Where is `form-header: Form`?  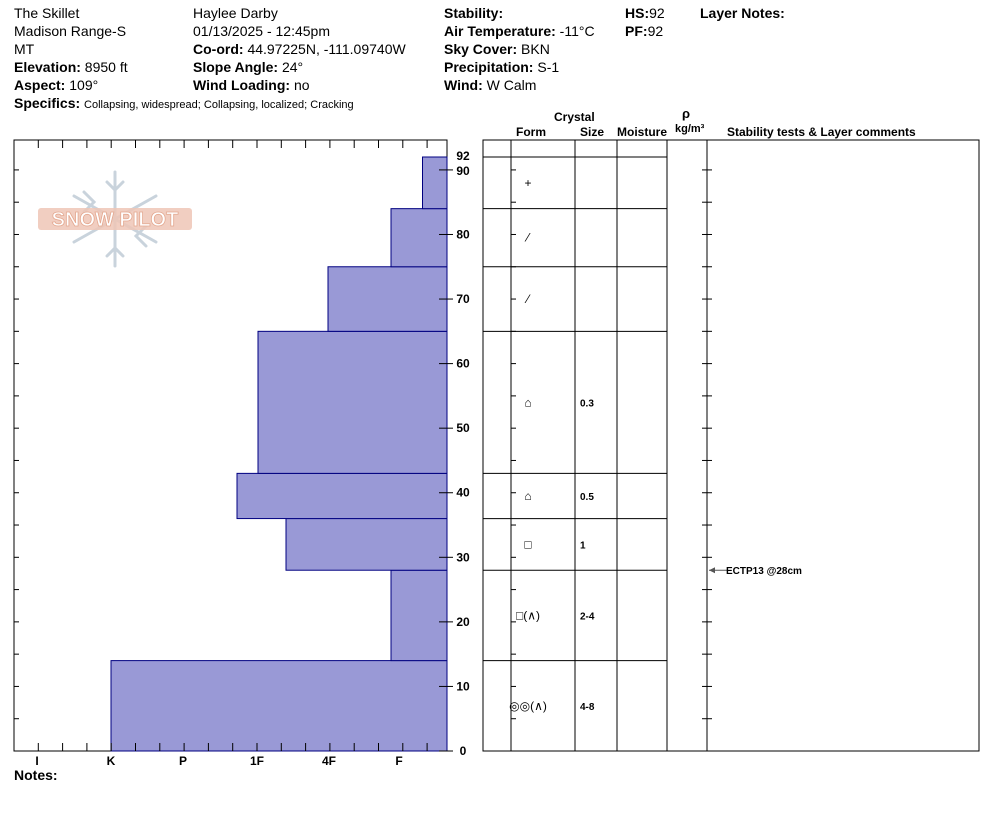
form-header: Form is located at coordinates (531, 132).